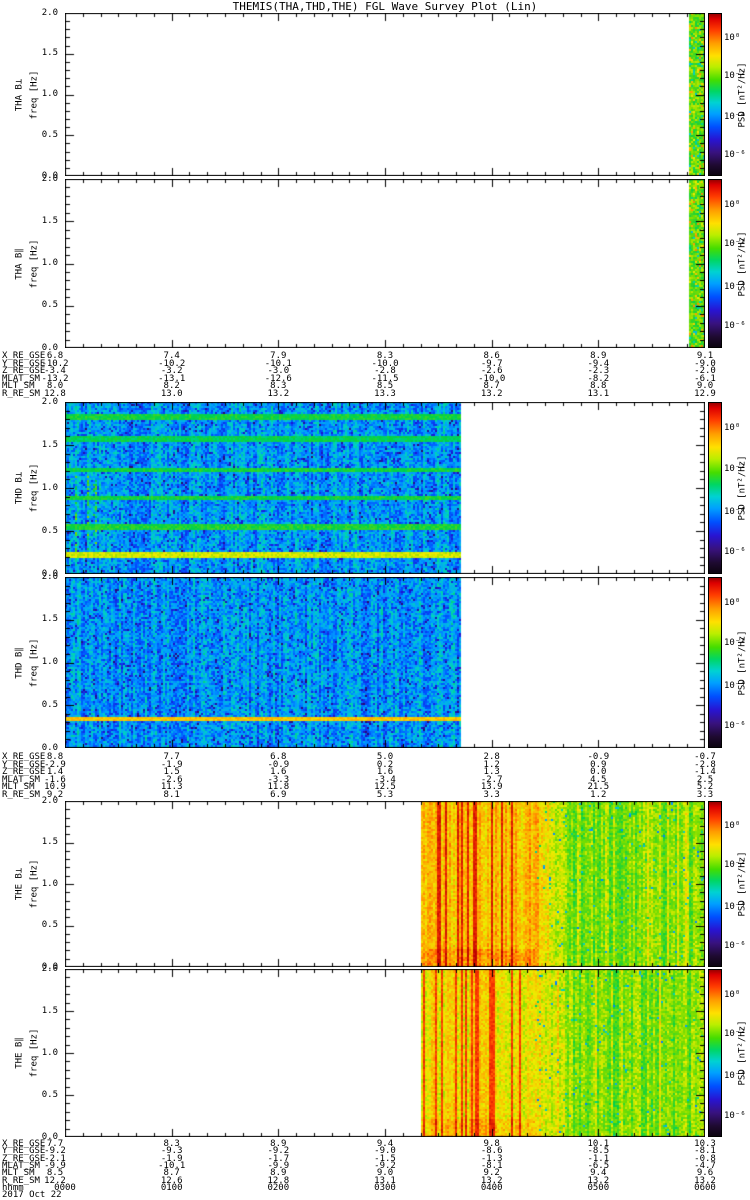  I want to click on ephemeris-value: -2.3, so click(598, 371).